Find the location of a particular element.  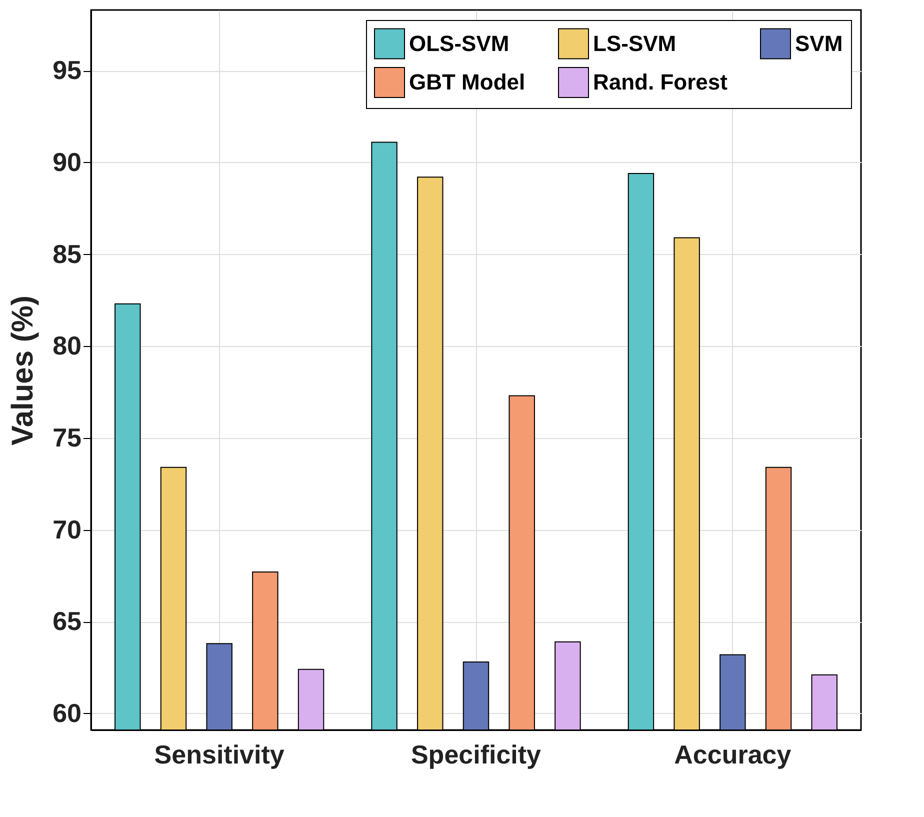

legend-label: OLS-SVM is located at coordinates (459, 43).